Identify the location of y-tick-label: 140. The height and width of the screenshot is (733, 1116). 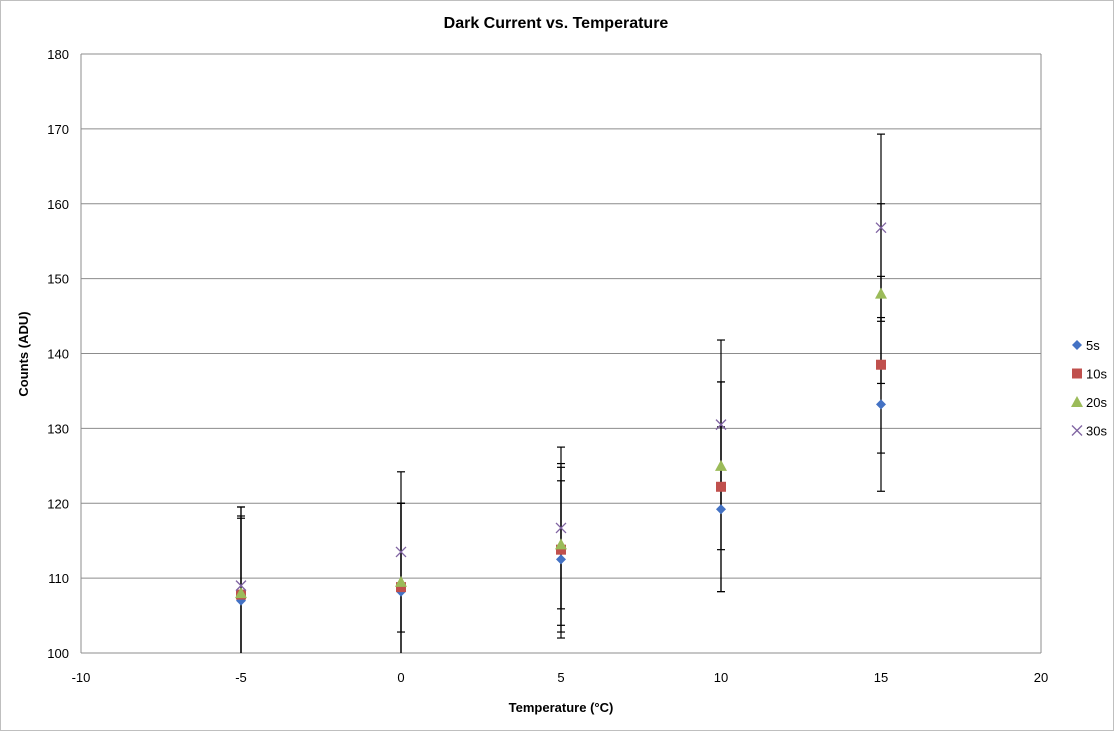
(58, 354).